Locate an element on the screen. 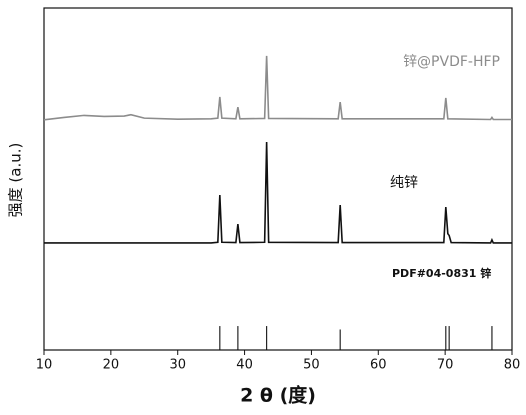 This screenshot has height=415, width=526. x-tick-label: 10 is located at coordinates (44, 365).